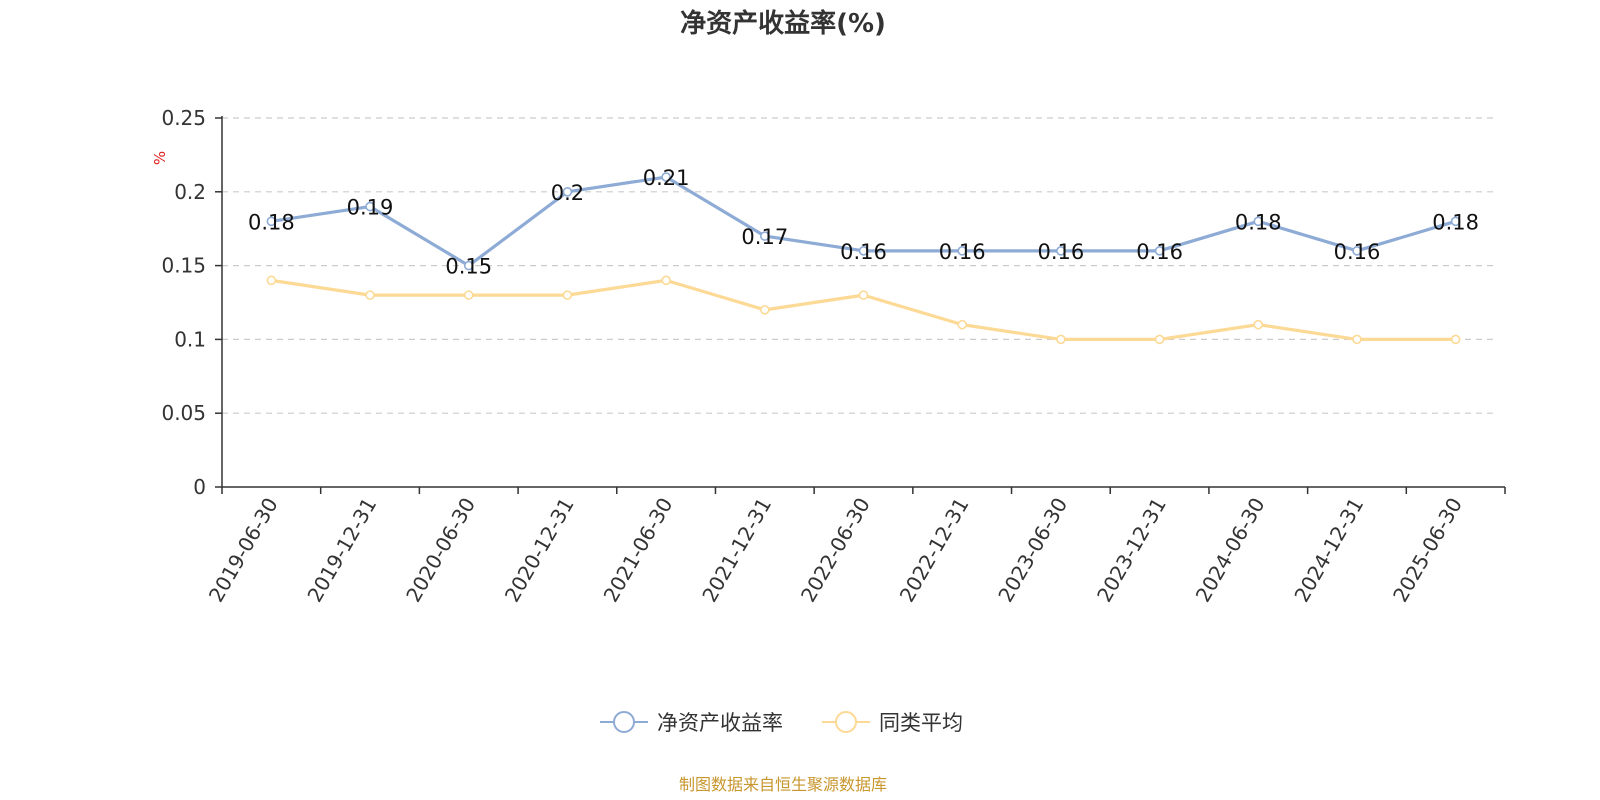  I want to click on x-tick-label: 2022-12-31, so click(934, 550).